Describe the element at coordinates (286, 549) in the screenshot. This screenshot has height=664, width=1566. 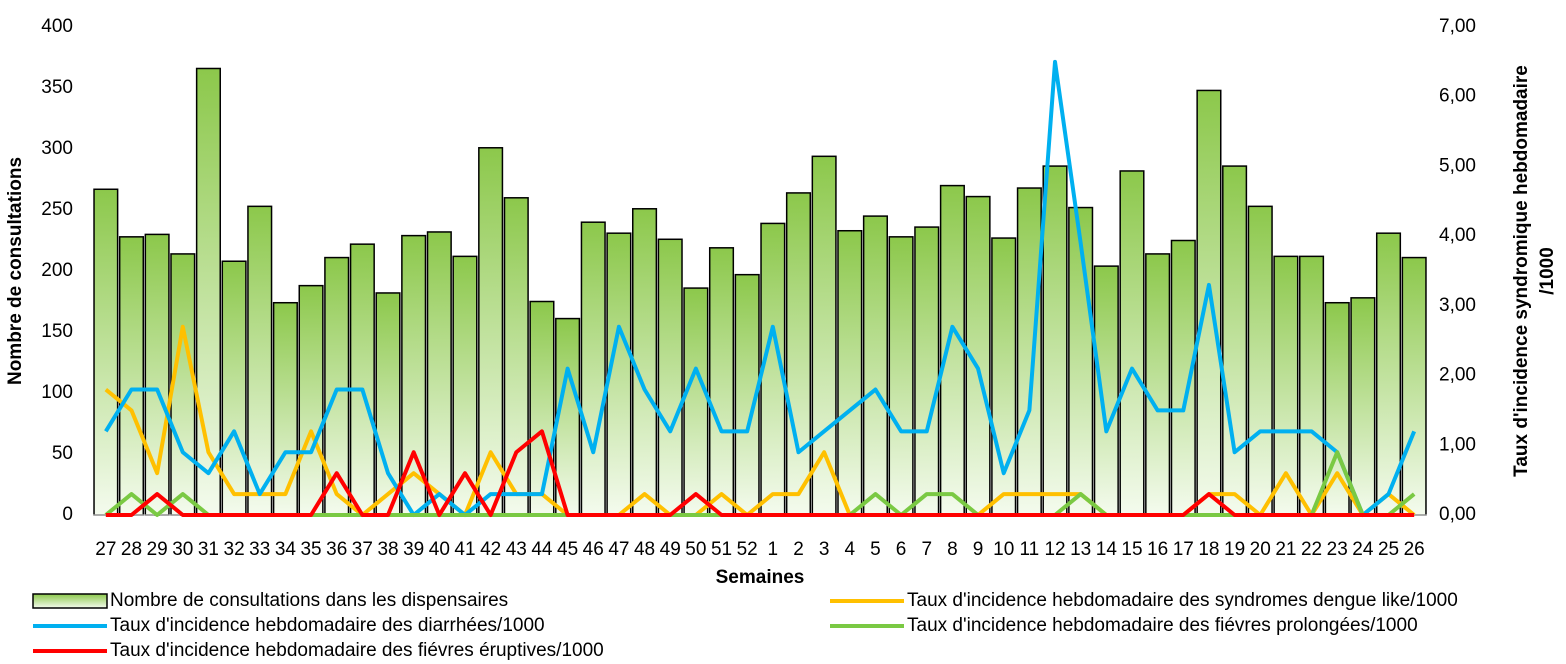
I see `x-tick-label: 34` at that location.